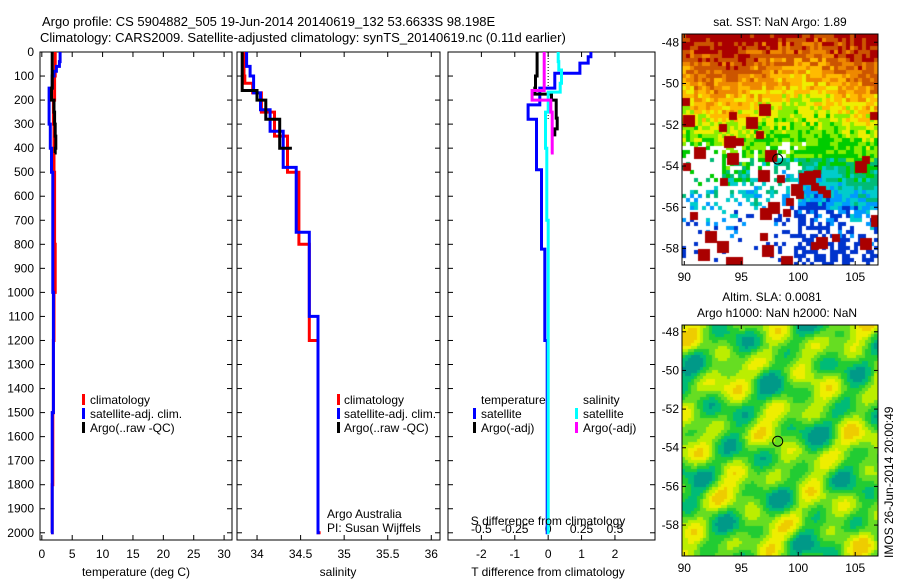 The image size is (900, 580). Describe the element at coordinates (20, 365) in the screenshot. I see `y-tick-label: 1300` at that location.